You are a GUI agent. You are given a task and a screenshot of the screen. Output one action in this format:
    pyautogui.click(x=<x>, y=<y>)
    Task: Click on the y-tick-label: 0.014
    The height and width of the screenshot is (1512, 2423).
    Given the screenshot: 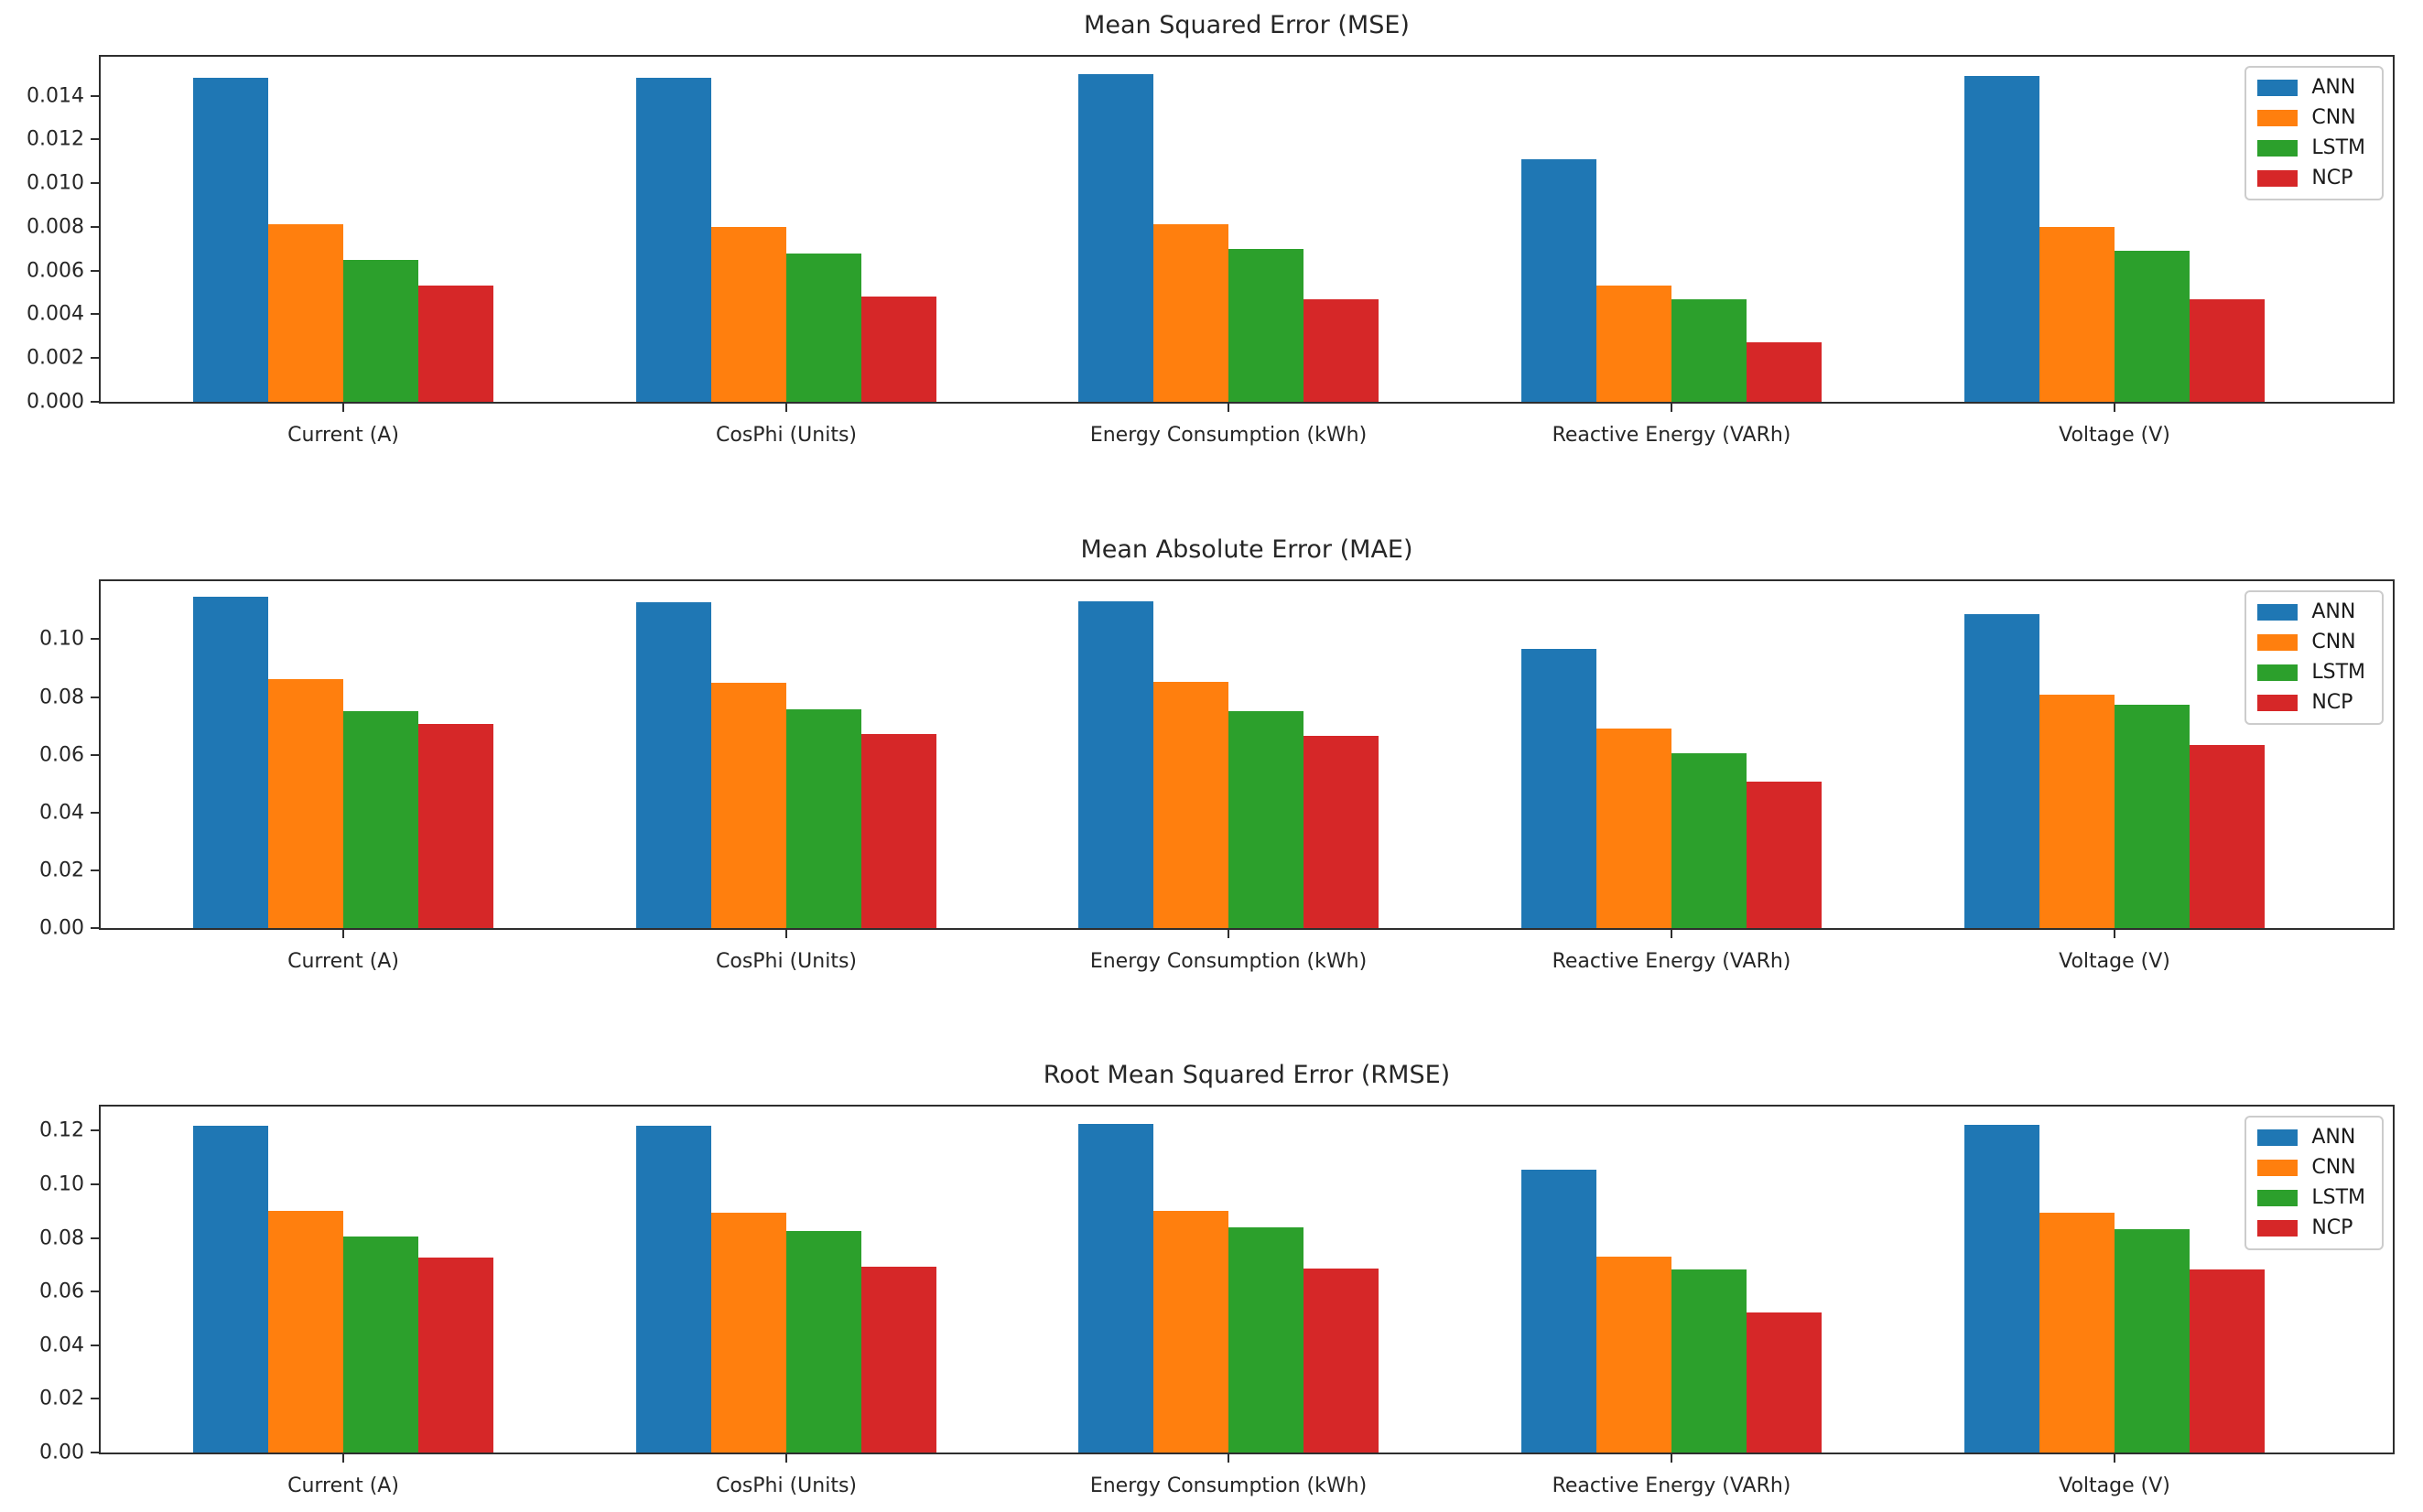 What is the action you would take?
    pyautogui.click(x=56, y=96)
    